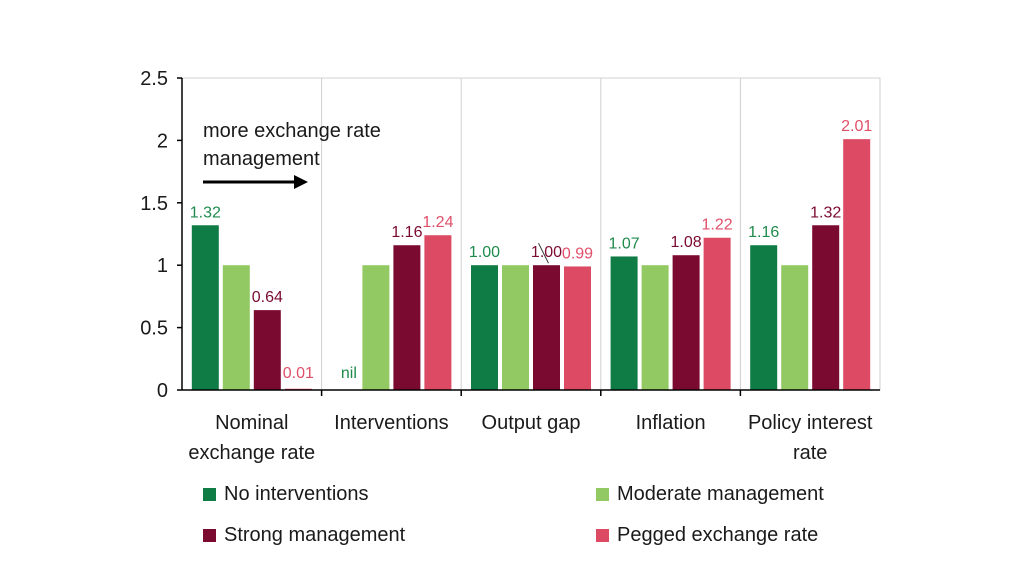  I want to click on y-tick-label: 2.5, so click(154, 79).